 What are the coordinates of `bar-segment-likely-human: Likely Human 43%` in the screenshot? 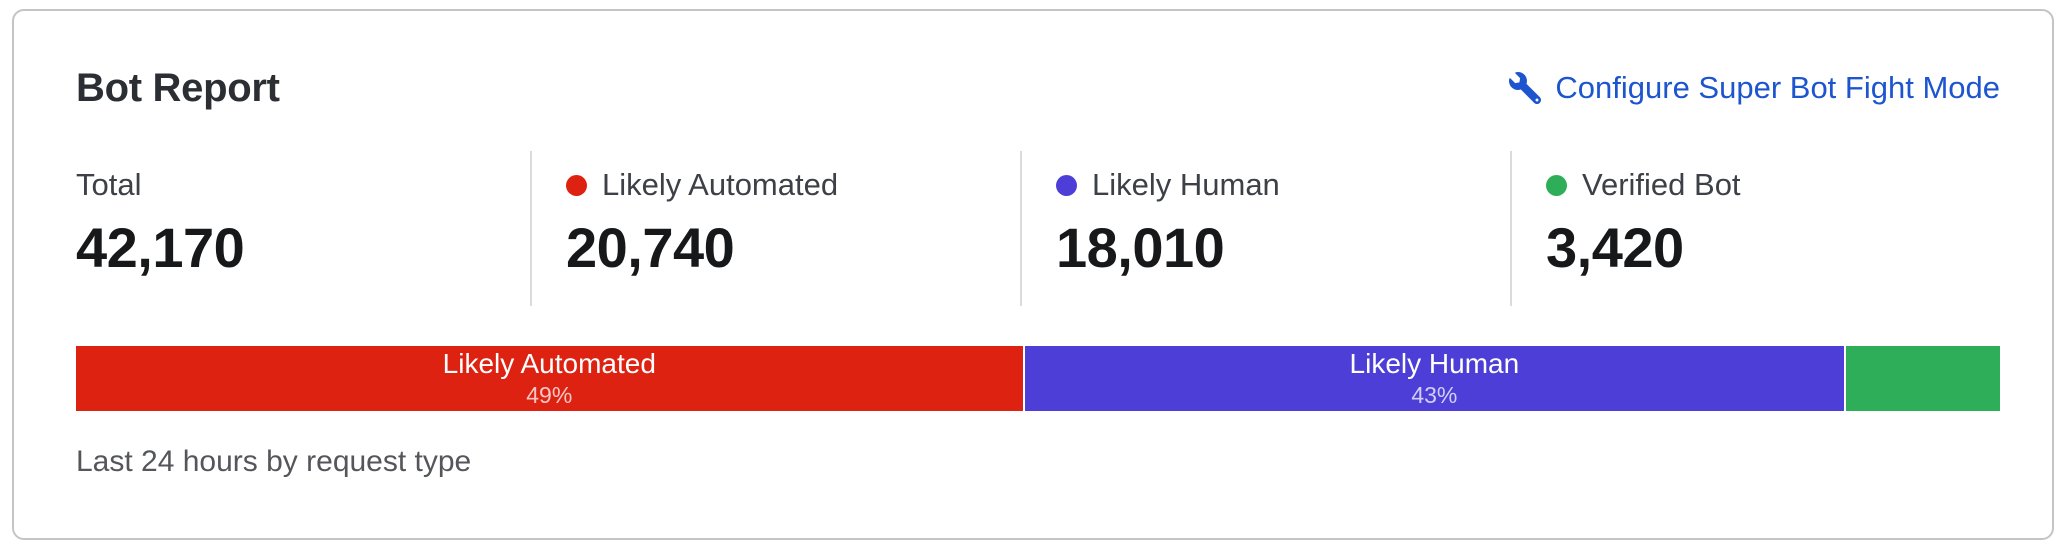 It's located at (1433, 378).